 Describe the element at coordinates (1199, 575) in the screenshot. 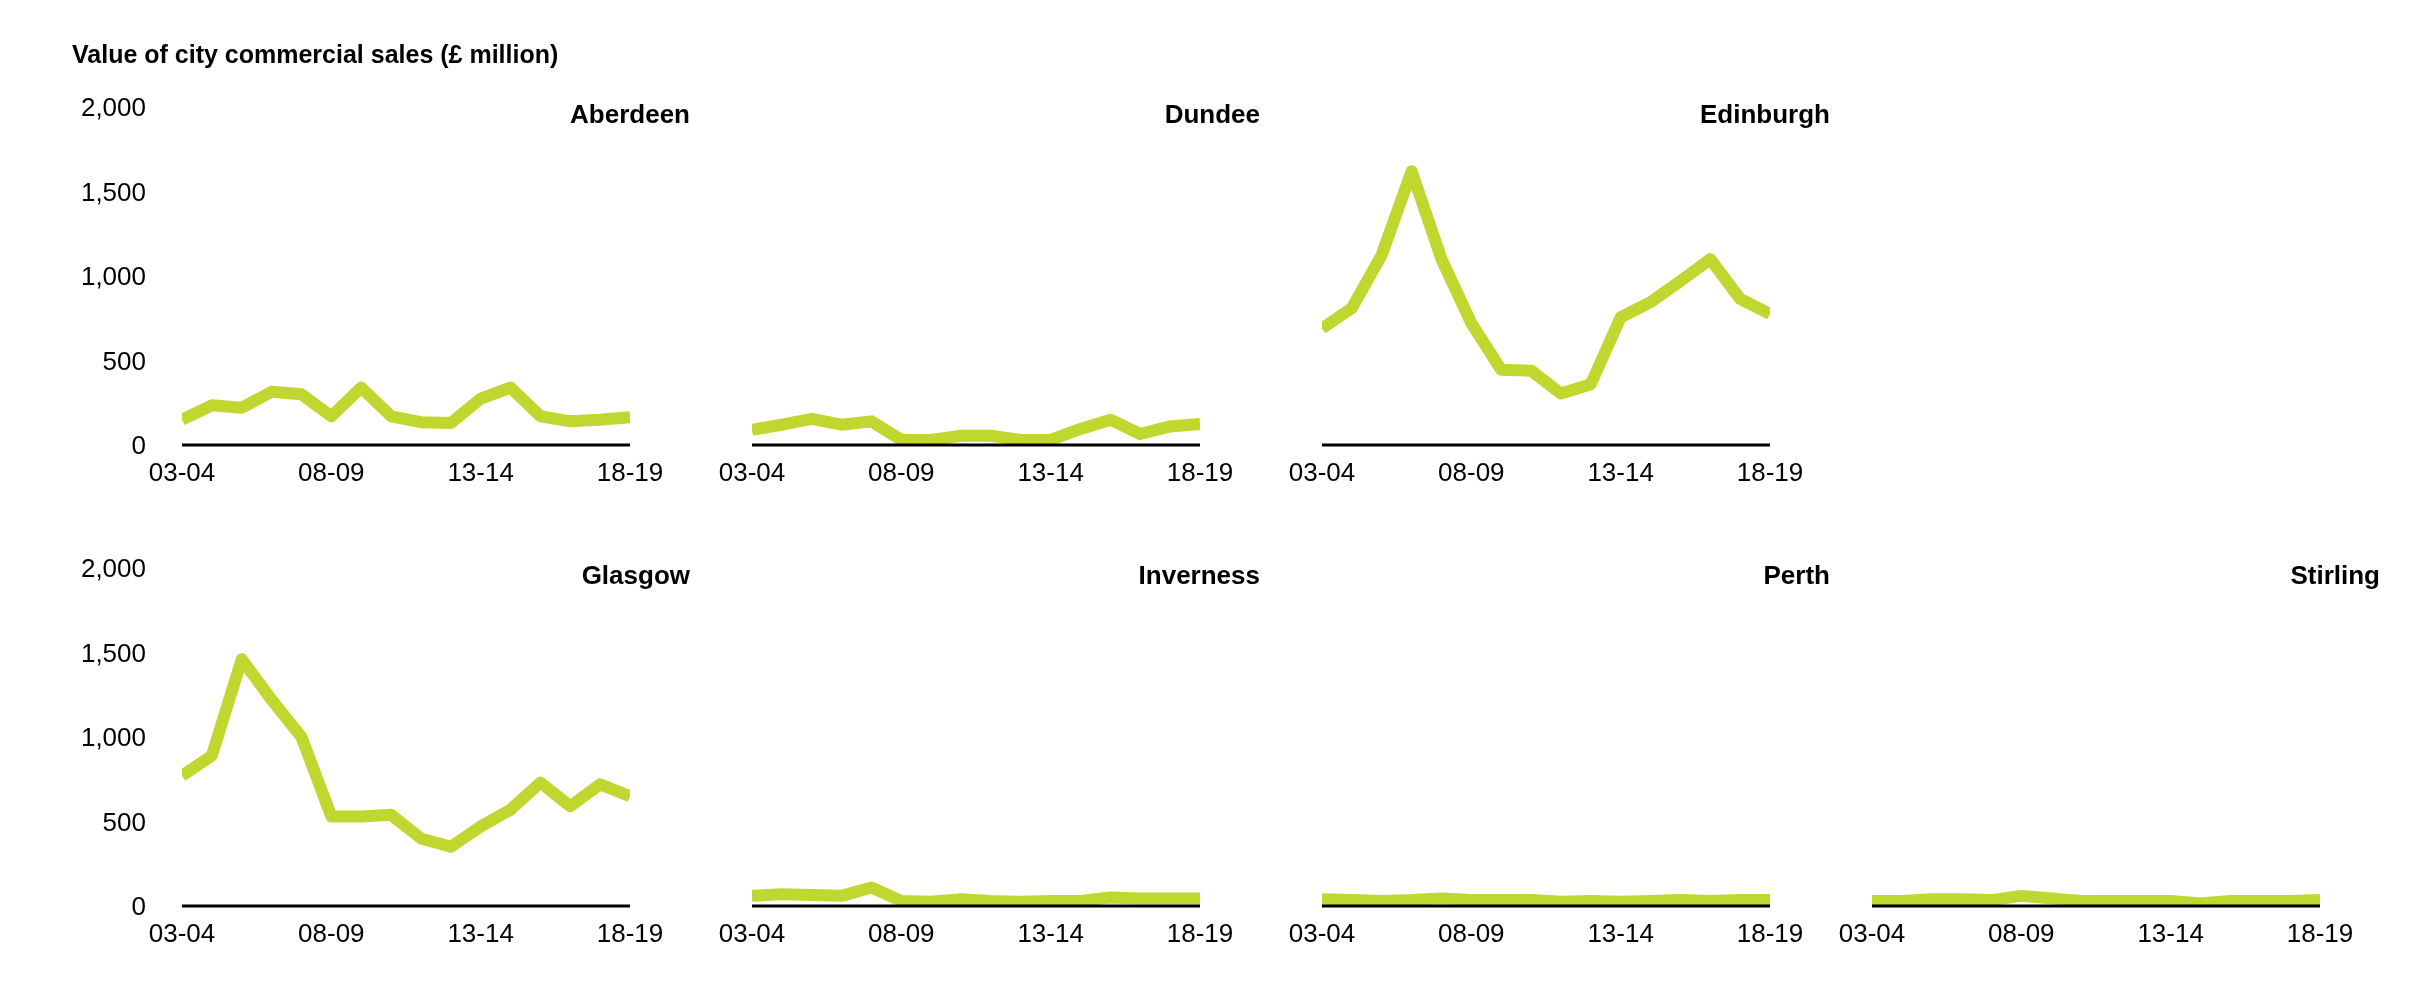

I see `chart-title: Inverness` at that location.